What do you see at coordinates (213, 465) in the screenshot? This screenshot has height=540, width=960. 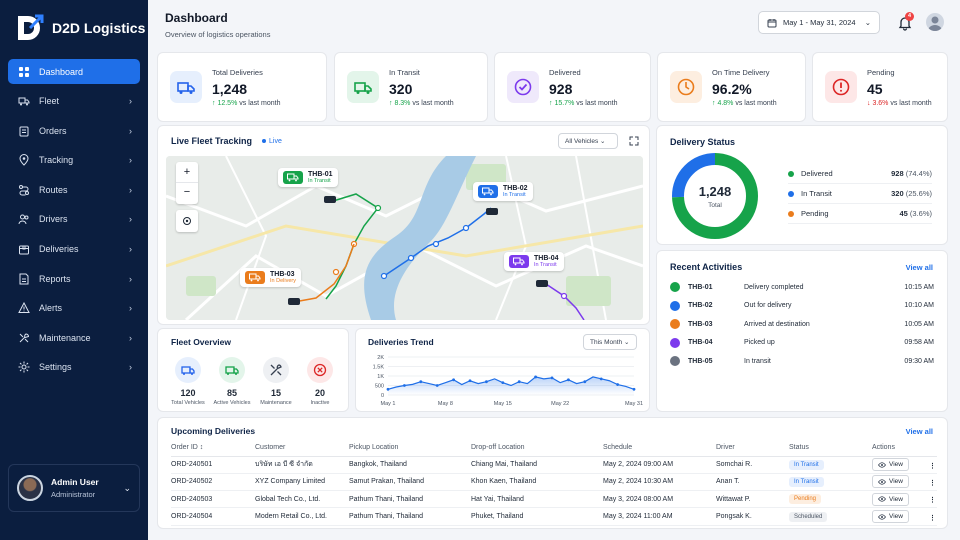 I see `order-id: ORD-240501` at bounding box center [213, 465].